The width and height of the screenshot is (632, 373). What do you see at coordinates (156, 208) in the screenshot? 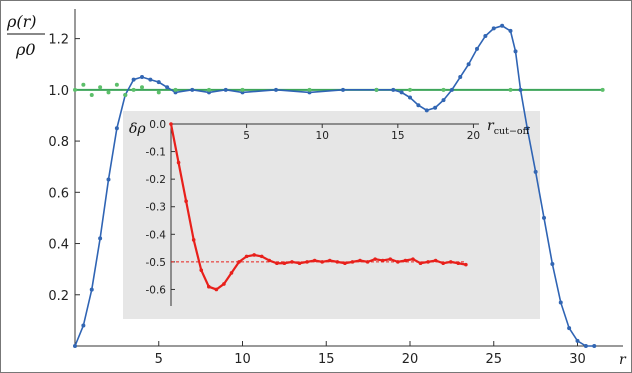
I see `inset-y-tick-label: -0.3` at bounding box center [156, 208].